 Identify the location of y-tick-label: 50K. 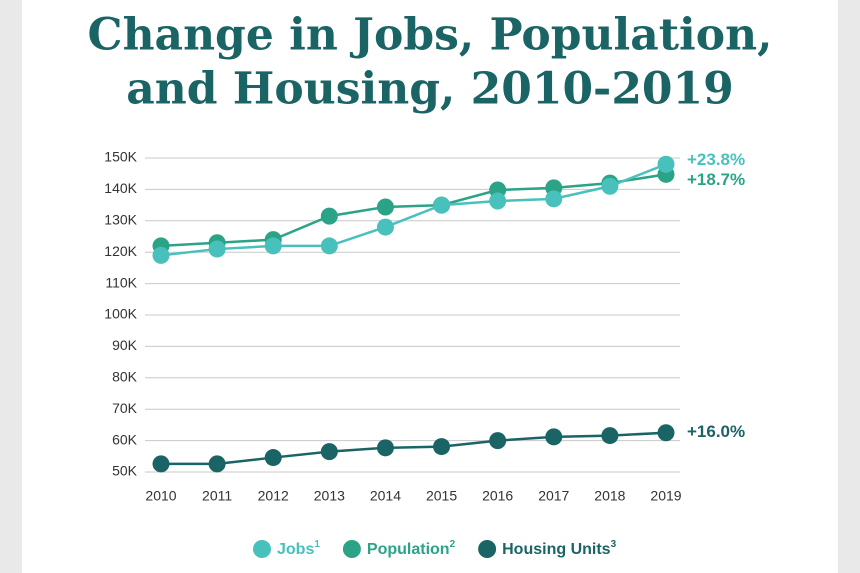
(125, 471).